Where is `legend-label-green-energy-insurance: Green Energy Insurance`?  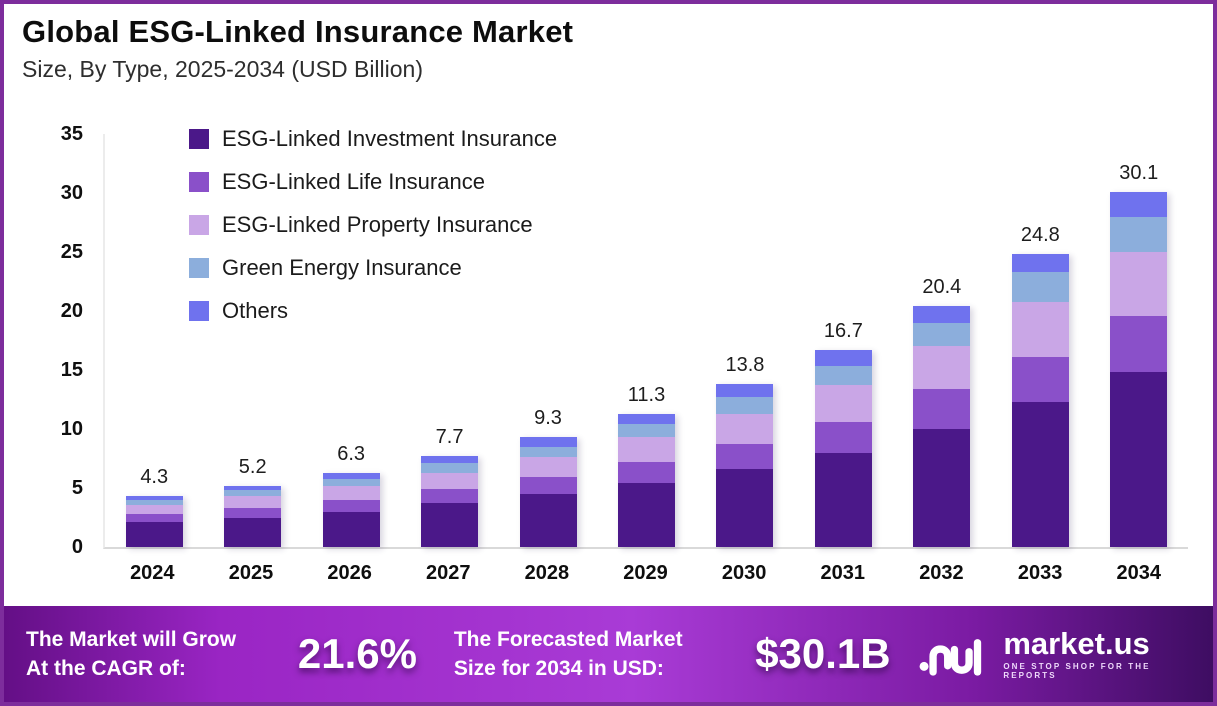 legend-label-green-energy-insurance: Green Energy Insurance is located at coordinates (342, 267).